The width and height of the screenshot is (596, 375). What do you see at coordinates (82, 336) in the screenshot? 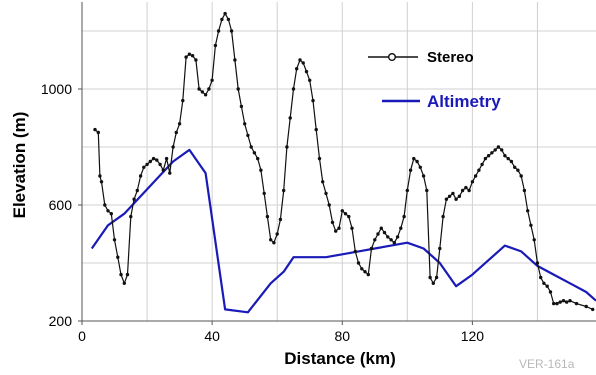
I see `x-tick-label: 0` at bounding box center [82, 336].